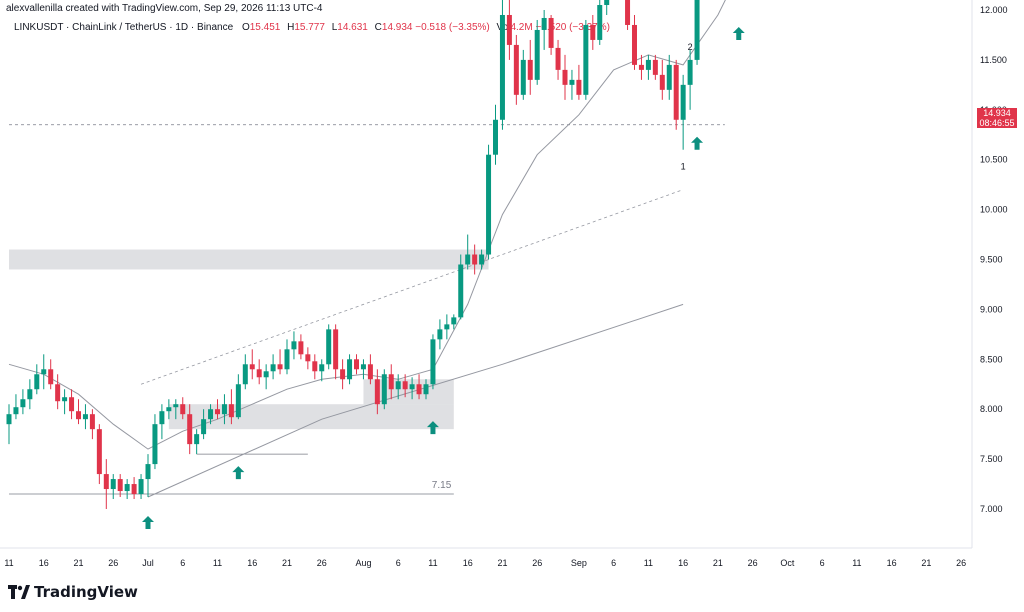 The height and width of the screenshot is (612, 1024). What do you see at coordinates (249, 259) in the screenshot?
I see `support-zone` at bounding box center [249, 259].